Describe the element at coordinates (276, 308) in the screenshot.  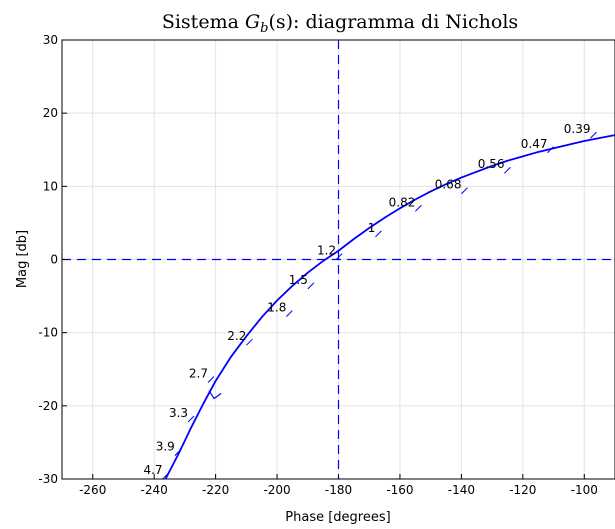
I see `frequency-label: 1.8` at that location.